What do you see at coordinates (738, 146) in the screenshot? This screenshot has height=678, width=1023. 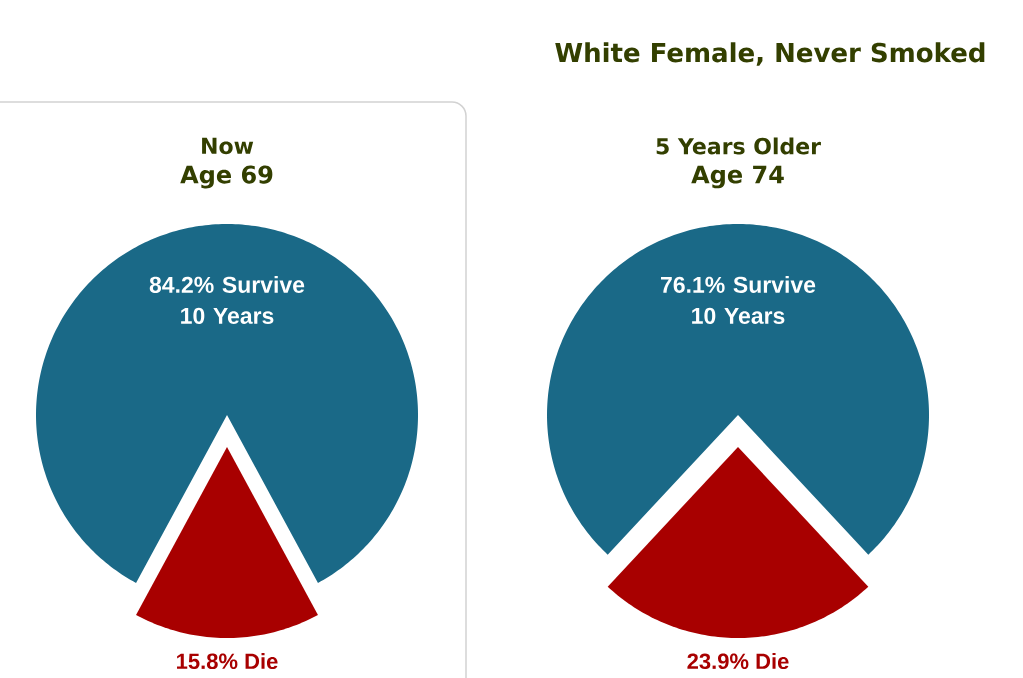 I see `chart-title: 5 Years Older` at bounding box center [738, 146].